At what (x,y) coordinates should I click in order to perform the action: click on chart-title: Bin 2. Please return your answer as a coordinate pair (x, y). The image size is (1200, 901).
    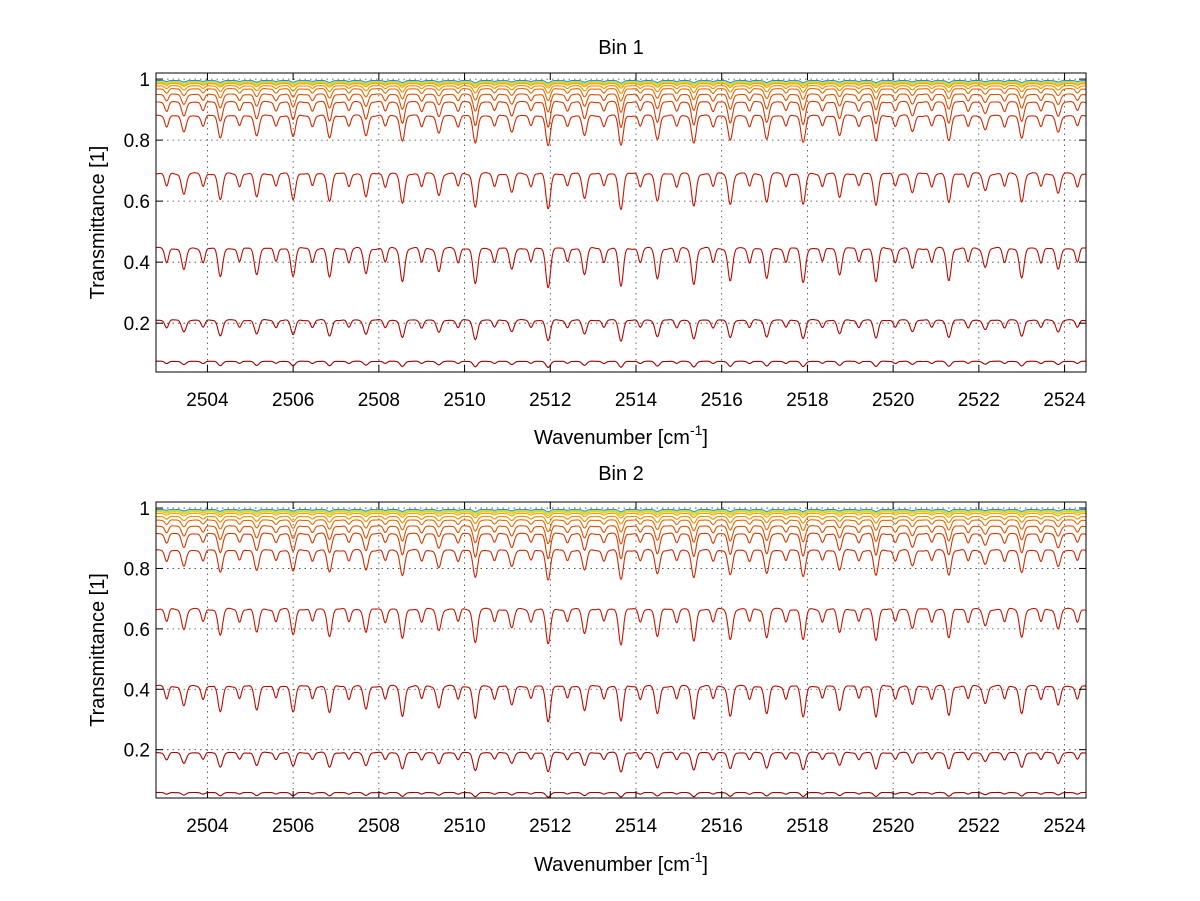
    Looking at the image, I should click on (621, 474).